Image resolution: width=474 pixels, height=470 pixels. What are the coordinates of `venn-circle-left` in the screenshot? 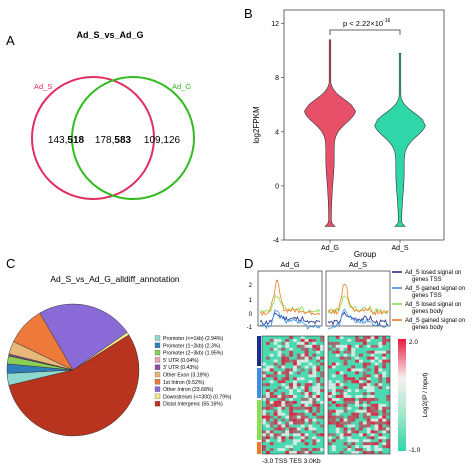 It's located at (93, 138).